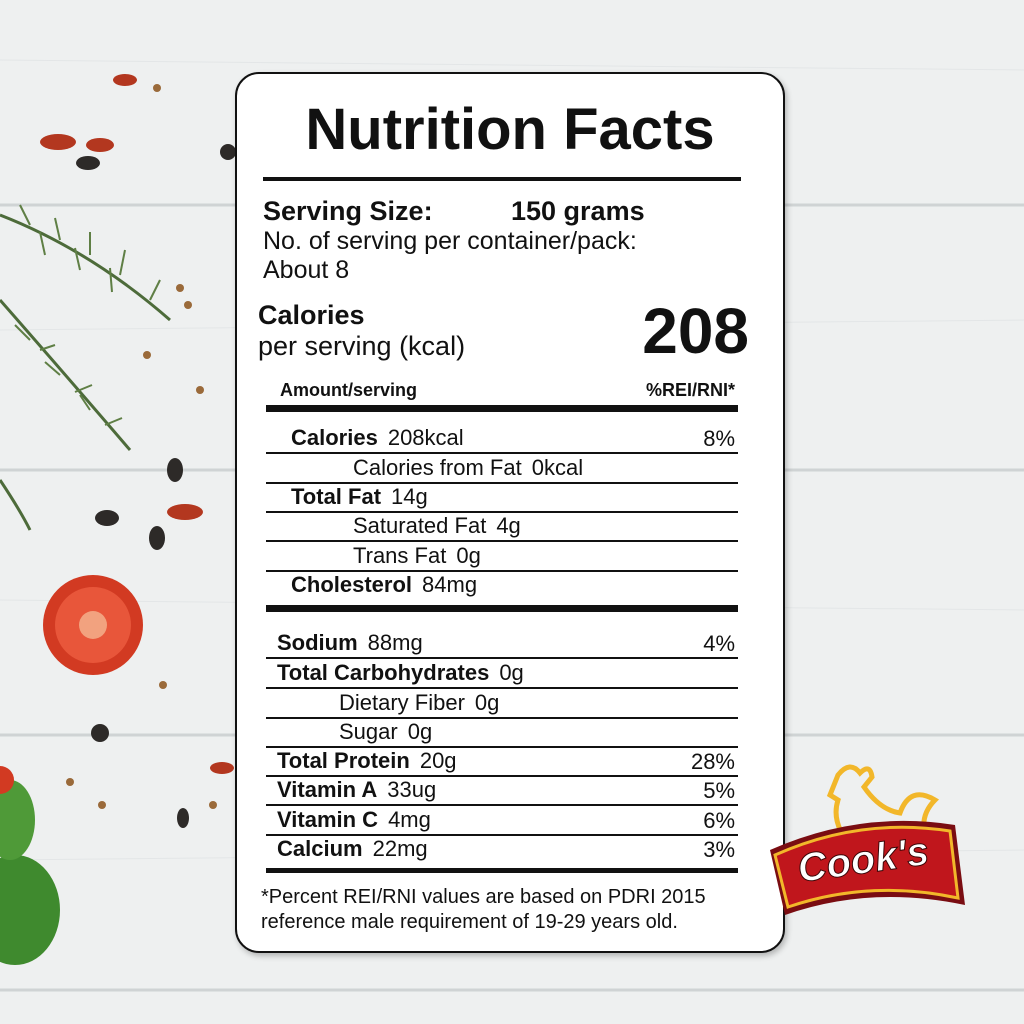  I want to click on brand-logo: Cook's, so click(867, 839).